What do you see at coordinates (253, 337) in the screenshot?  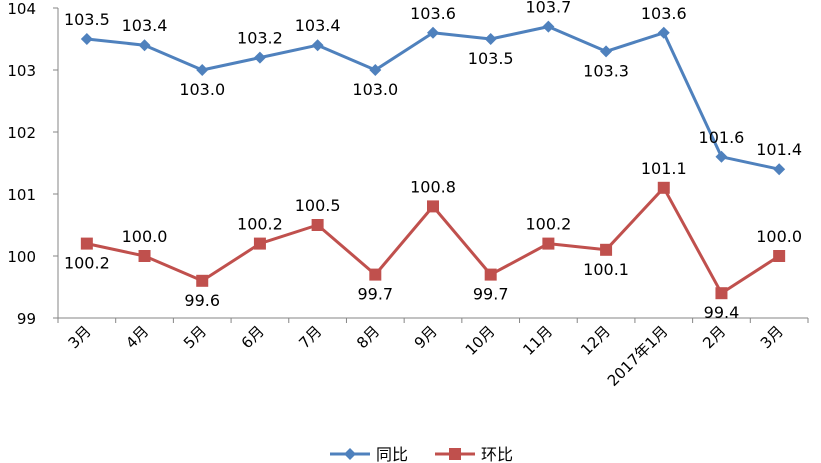 I see `x-tick-label: 6月` at bounding box center [253, 337].